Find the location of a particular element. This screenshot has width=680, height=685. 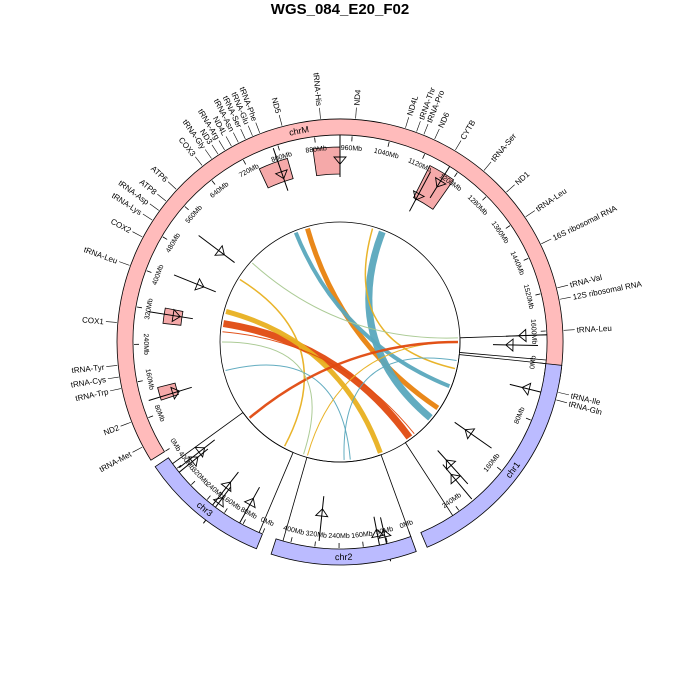

gene-label-22: tRNA-His is located at coordinates (317, 89).